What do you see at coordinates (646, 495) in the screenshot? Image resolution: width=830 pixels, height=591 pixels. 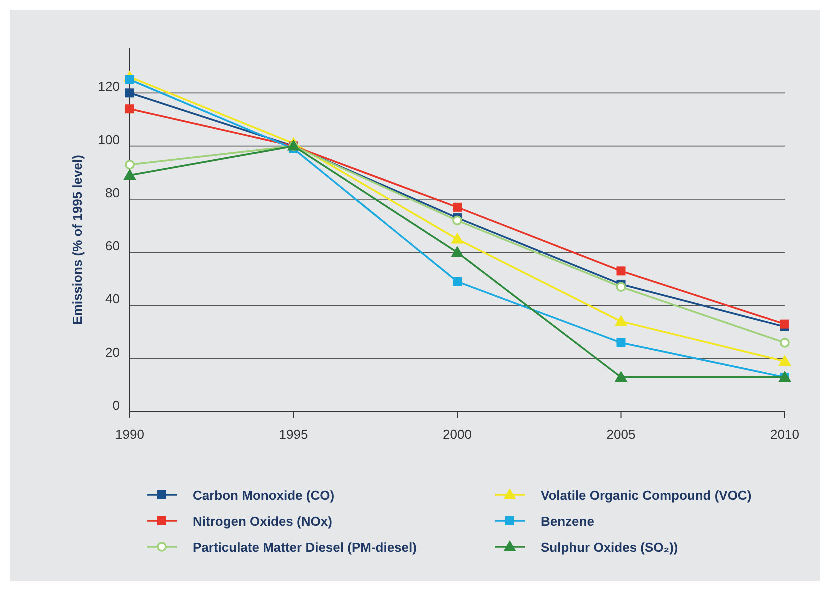 I see `legend-label: Volatile Organic Compound (VOC)` at bounding box center [646, 495].